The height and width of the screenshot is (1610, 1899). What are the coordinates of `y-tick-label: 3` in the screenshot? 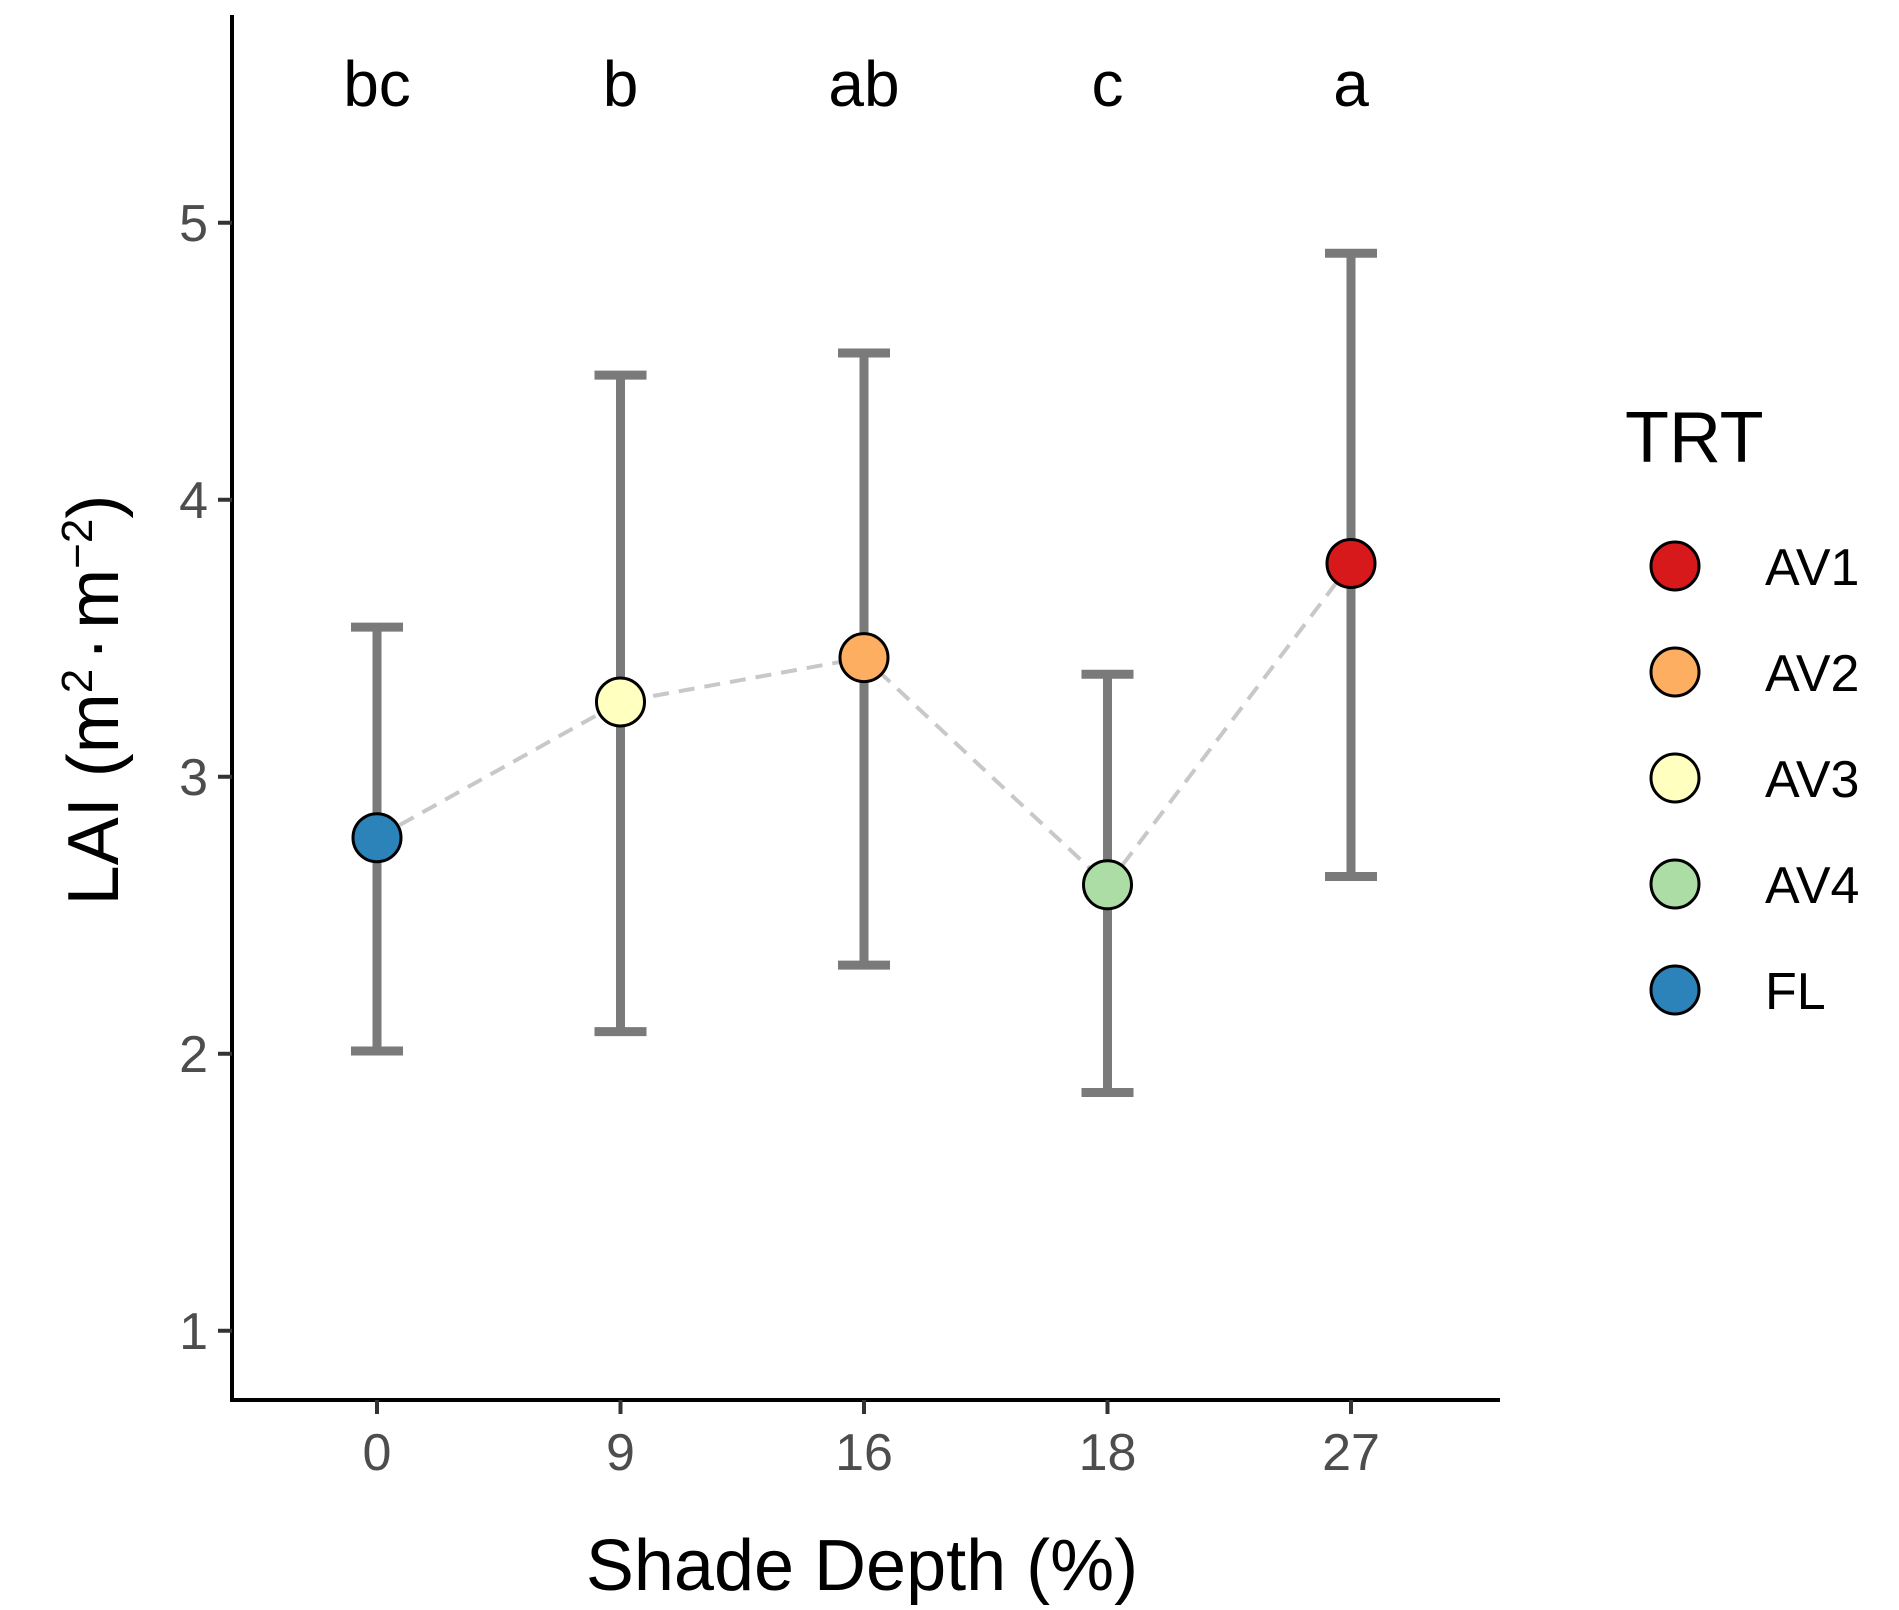 It's located at (193, 778).